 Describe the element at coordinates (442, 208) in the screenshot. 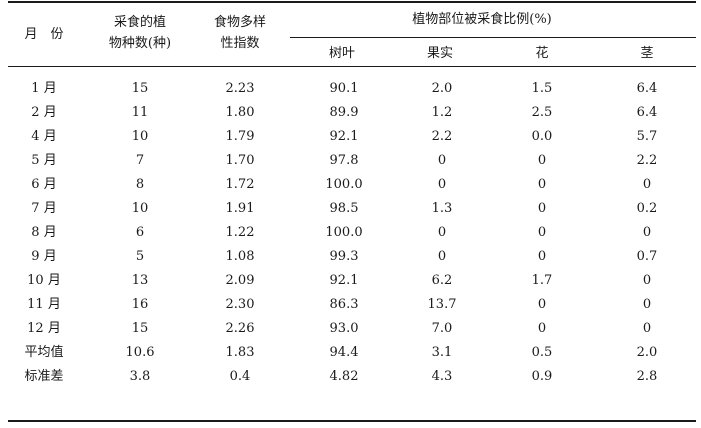

I see `cell-fruit: 1.3` at that location.